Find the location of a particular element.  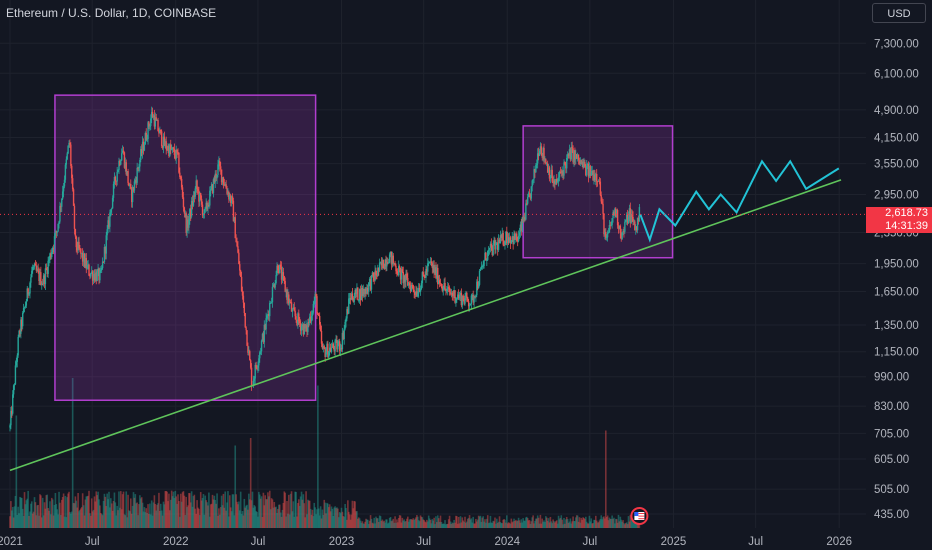

projection-line is located at coordinates (739, 201).